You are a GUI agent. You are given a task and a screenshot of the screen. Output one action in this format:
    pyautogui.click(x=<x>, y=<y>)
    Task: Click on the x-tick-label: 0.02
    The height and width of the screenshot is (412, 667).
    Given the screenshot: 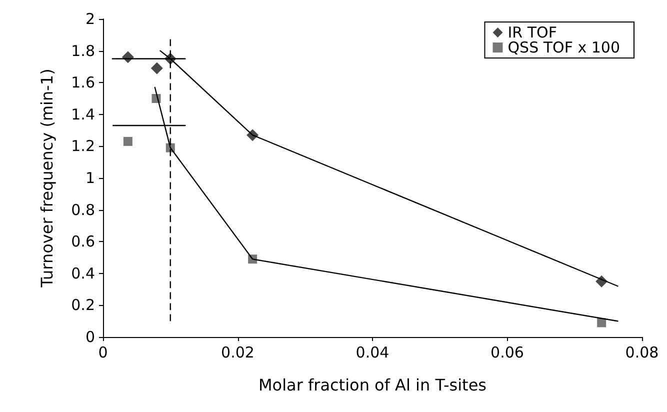 What is the action you would take?
    pyautogui.click(x=237, y=353)
    